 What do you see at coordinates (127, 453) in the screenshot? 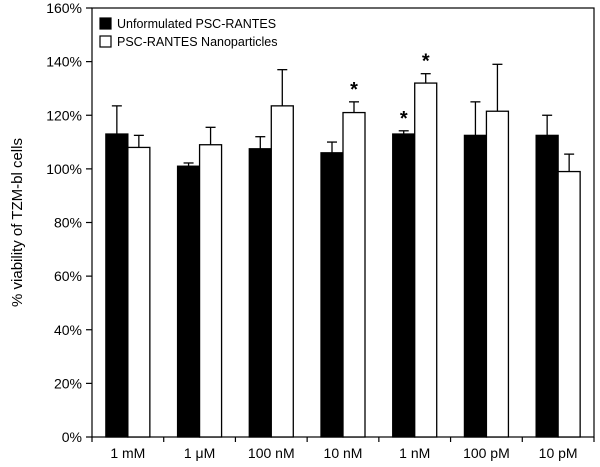
I see `x-tick-label: 1 mM` at bounding box center [127, 453].